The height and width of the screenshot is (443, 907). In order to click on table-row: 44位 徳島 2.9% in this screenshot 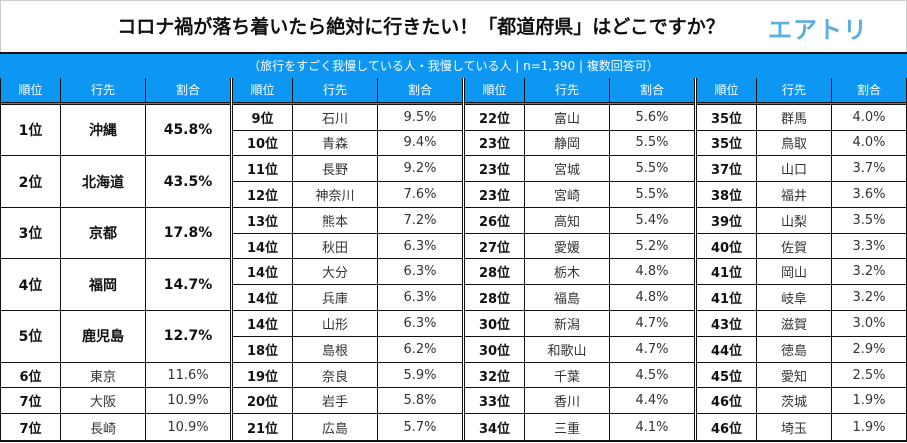, I will do `click(801, 349)`.